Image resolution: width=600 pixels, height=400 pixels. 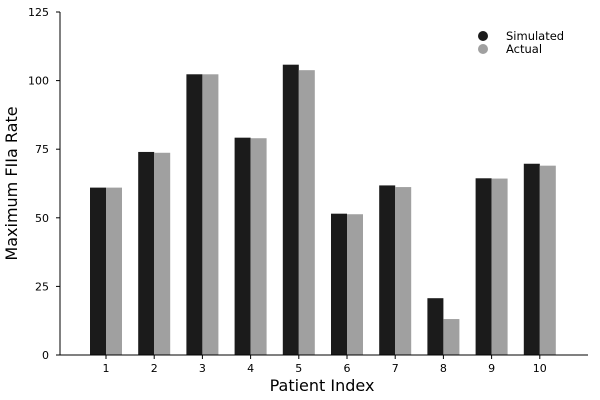 I want to click on x-tick-label: 8, so click(x=443, y=368).